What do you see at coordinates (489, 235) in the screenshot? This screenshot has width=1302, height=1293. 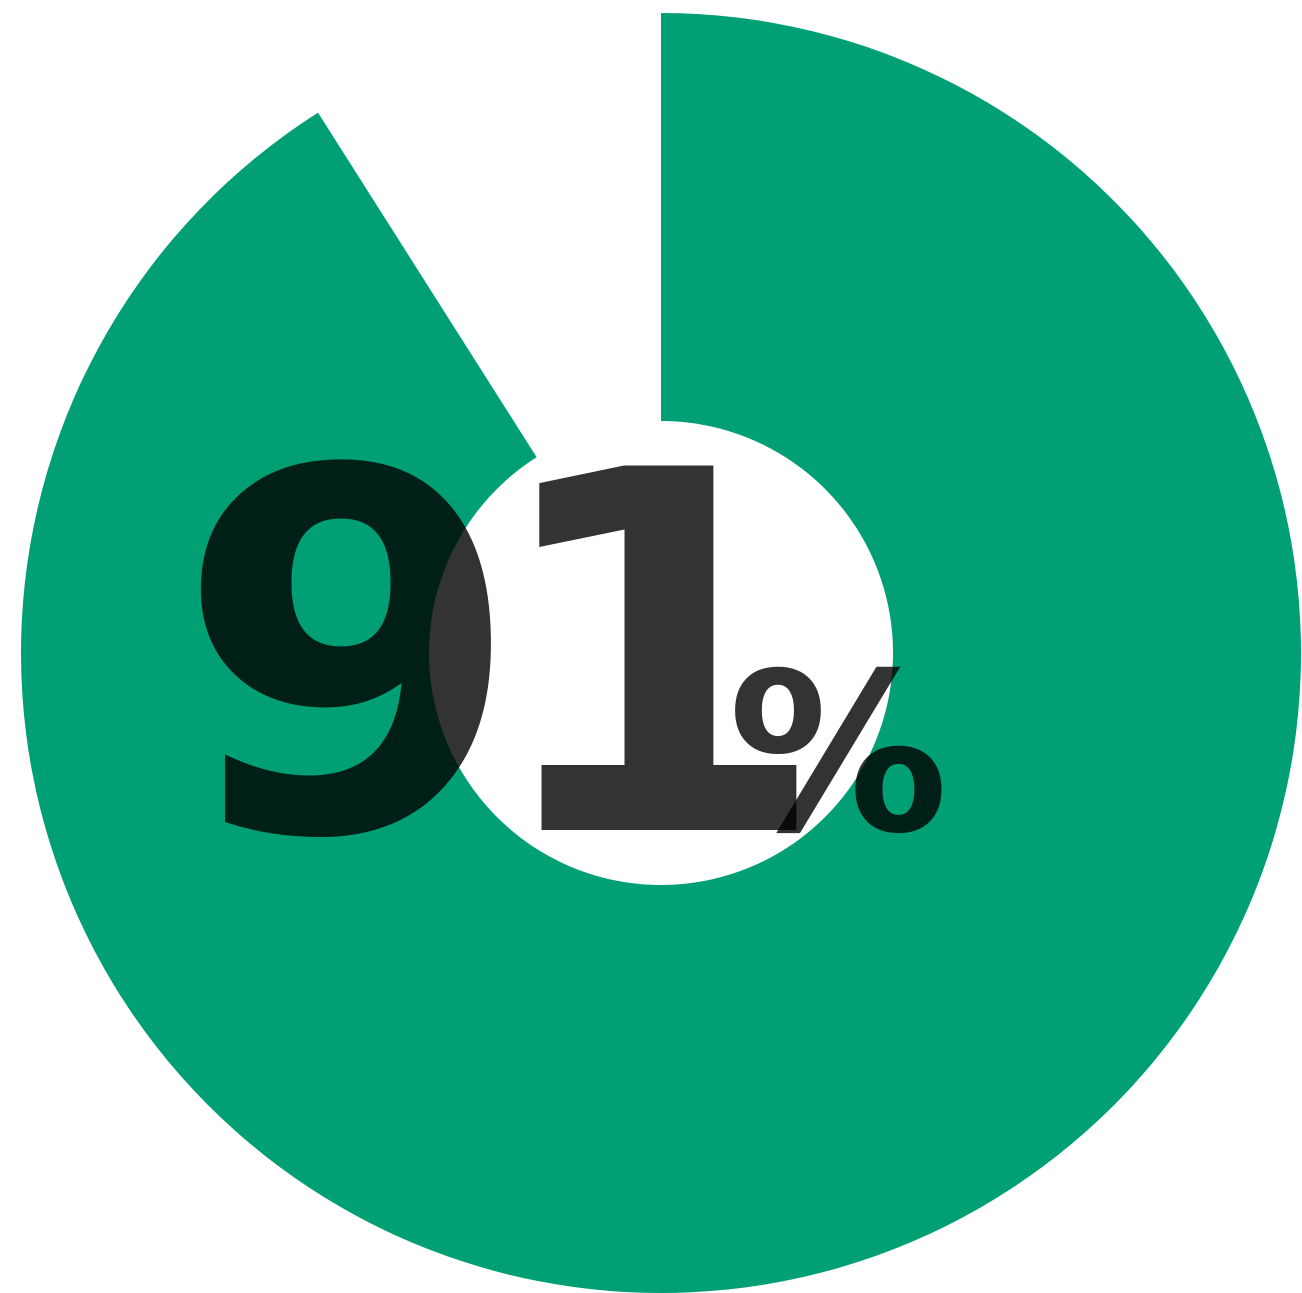 I see `slice-remainder` at bounding box center [489, 235].